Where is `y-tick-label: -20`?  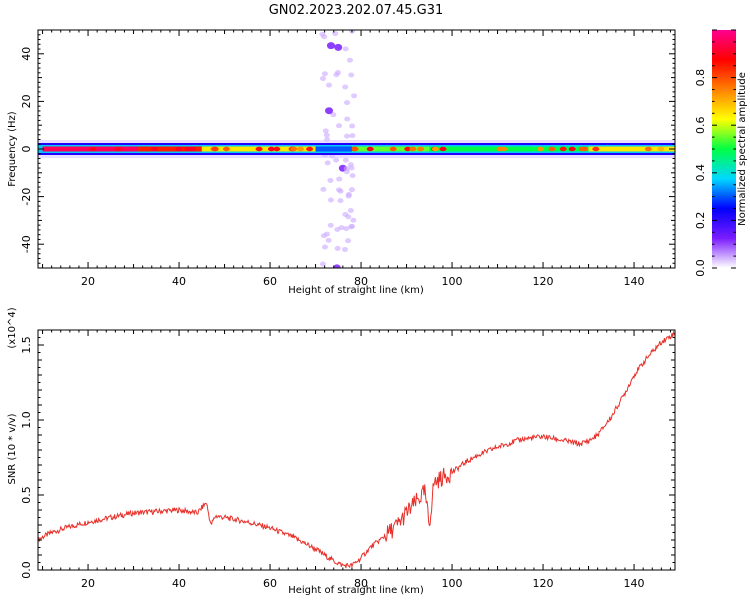
y-tick-label: -20 is located at coordinates (26, 197).